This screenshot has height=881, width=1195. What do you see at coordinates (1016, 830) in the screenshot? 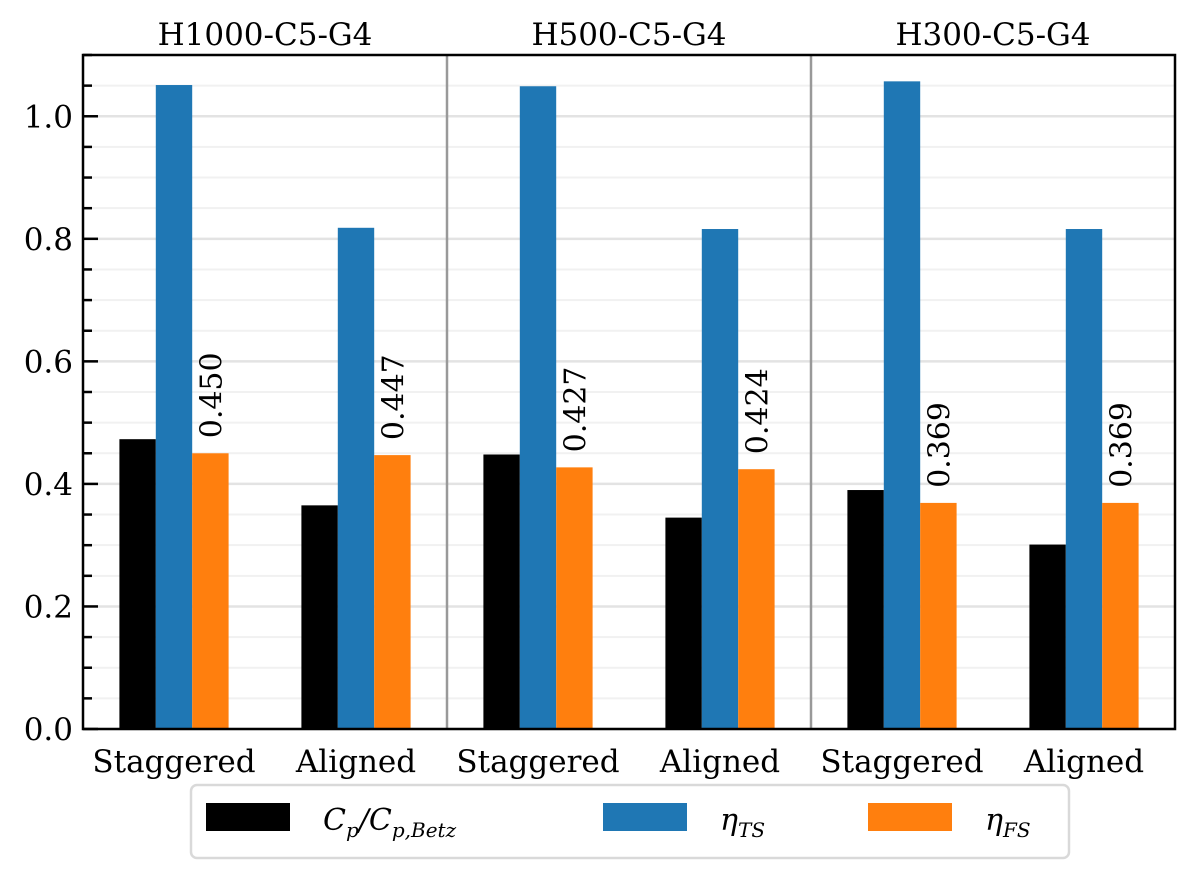
I see `legend-label-subscript: FS` at bounding box center [1016, 830].